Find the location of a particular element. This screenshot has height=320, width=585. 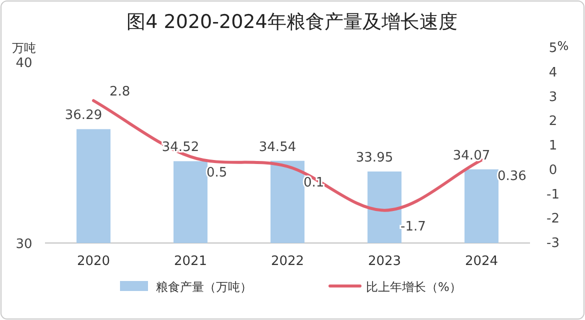

y2-axis-title: % is located at coordinates (563, 46).